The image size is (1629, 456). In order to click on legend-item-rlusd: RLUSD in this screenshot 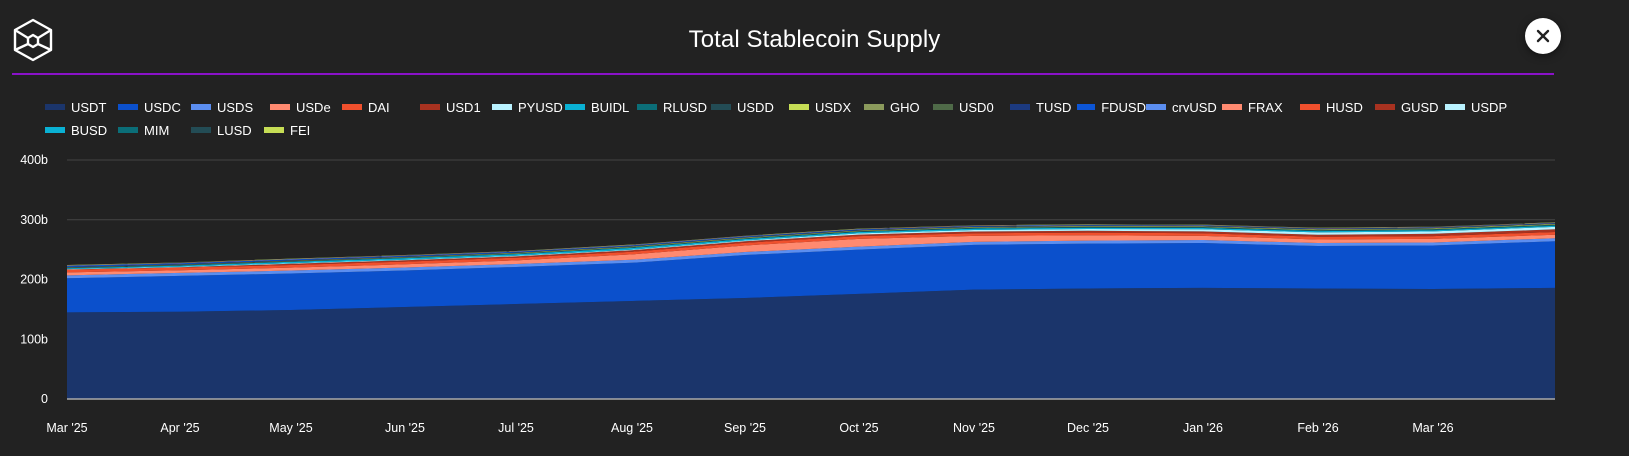, I will do `click(674, 107)`.